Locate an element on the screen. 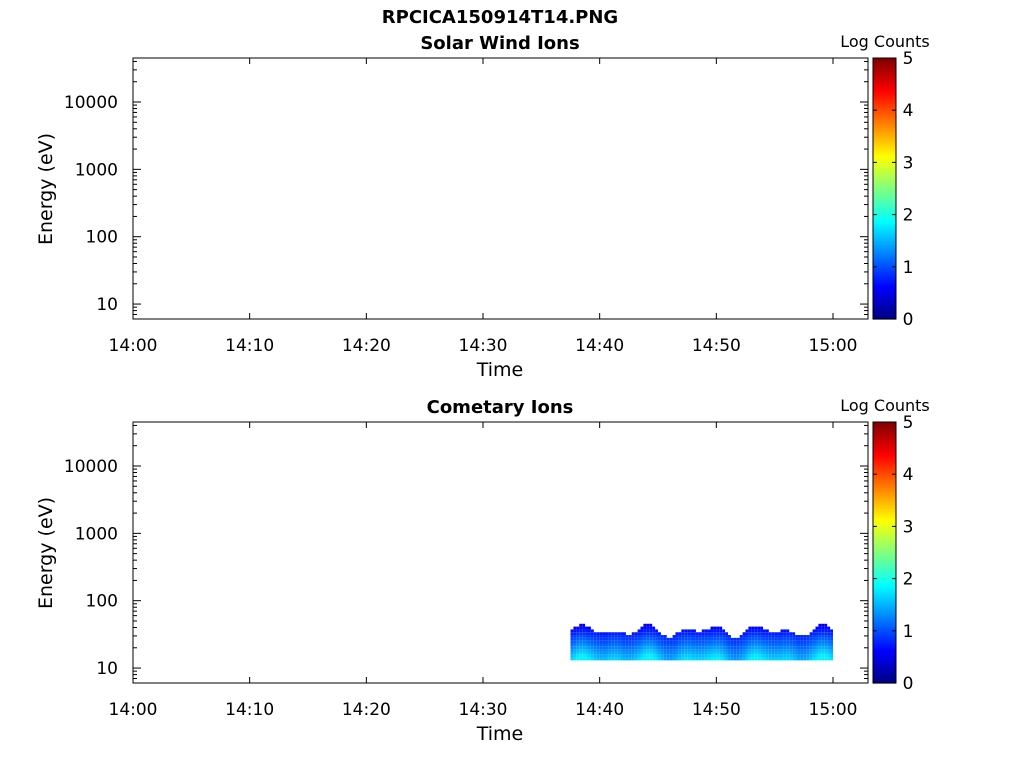 Image resolution: width=1024 pixels, height=768 pixels. x-tick-label: 14:30 is located at coordinates (483, 346).